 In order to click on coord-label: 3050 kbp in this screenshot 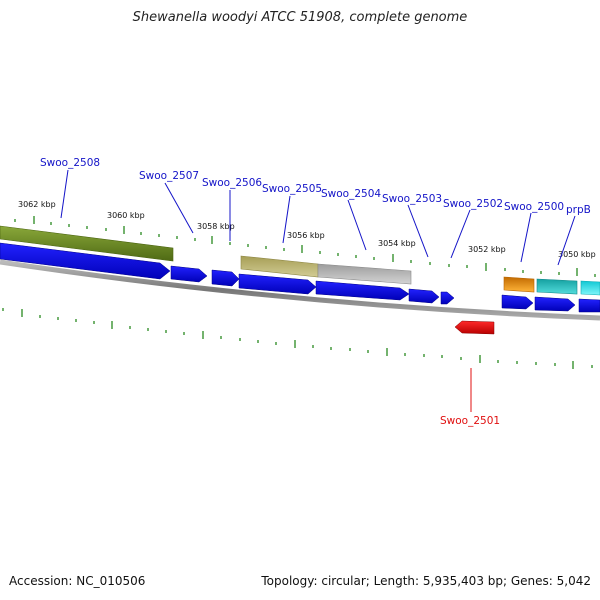, I will do `click(577, 254)`.